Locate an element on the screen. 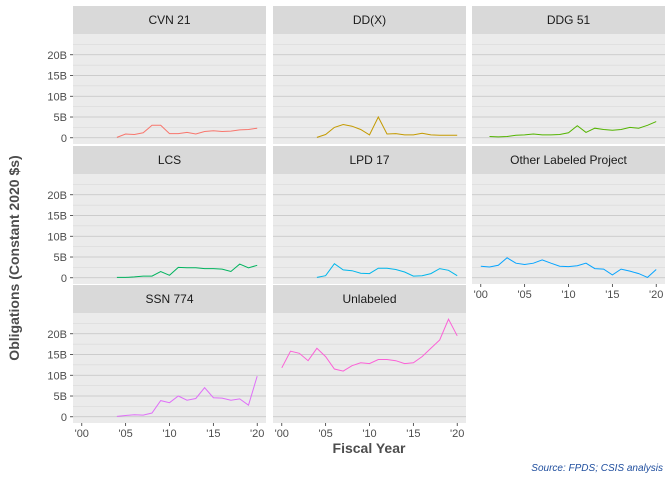  facet-cvn-21: CVN 21 0 5B 10B 15B 20B is located at coordinates (156, 75).